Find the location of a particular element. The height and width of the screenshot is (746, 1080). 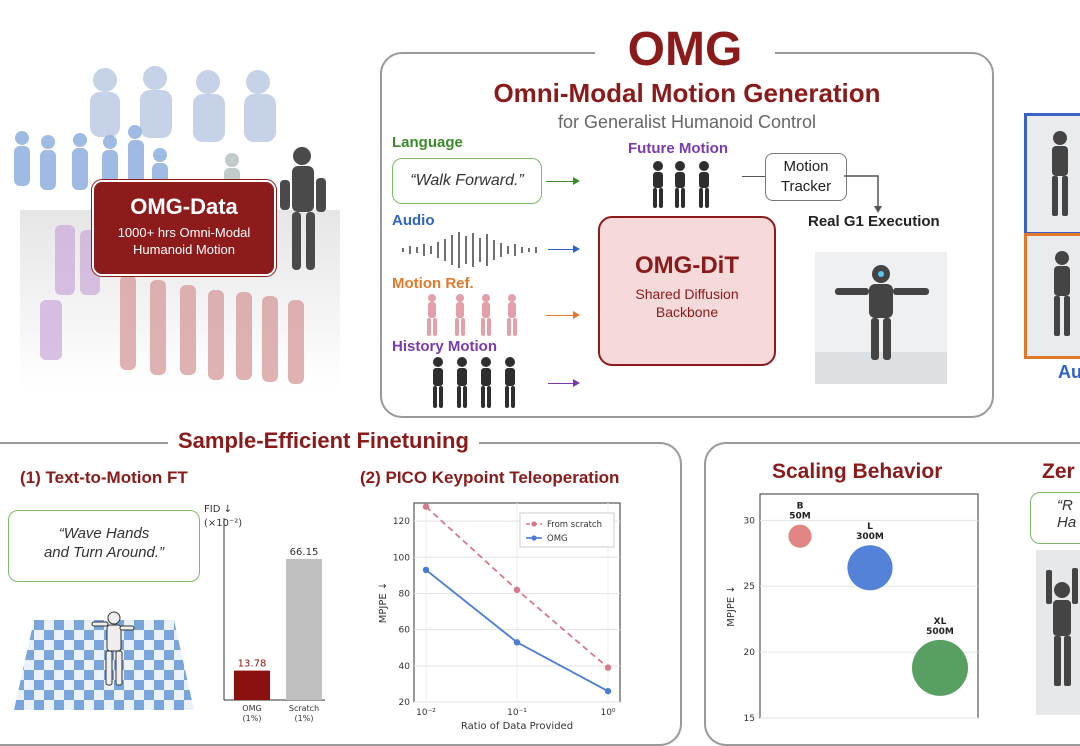

audio-arrow is located at coordinates (564, 249).